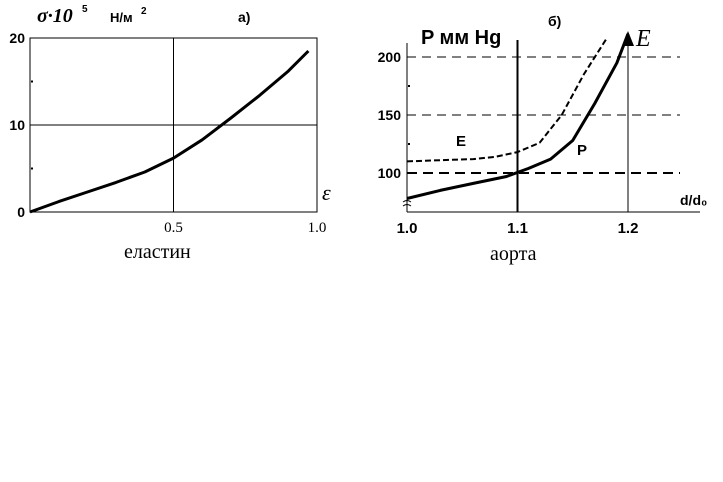 This screenshot has height=482, width=723. I want to click on panel-a-series, so click(169, 131).